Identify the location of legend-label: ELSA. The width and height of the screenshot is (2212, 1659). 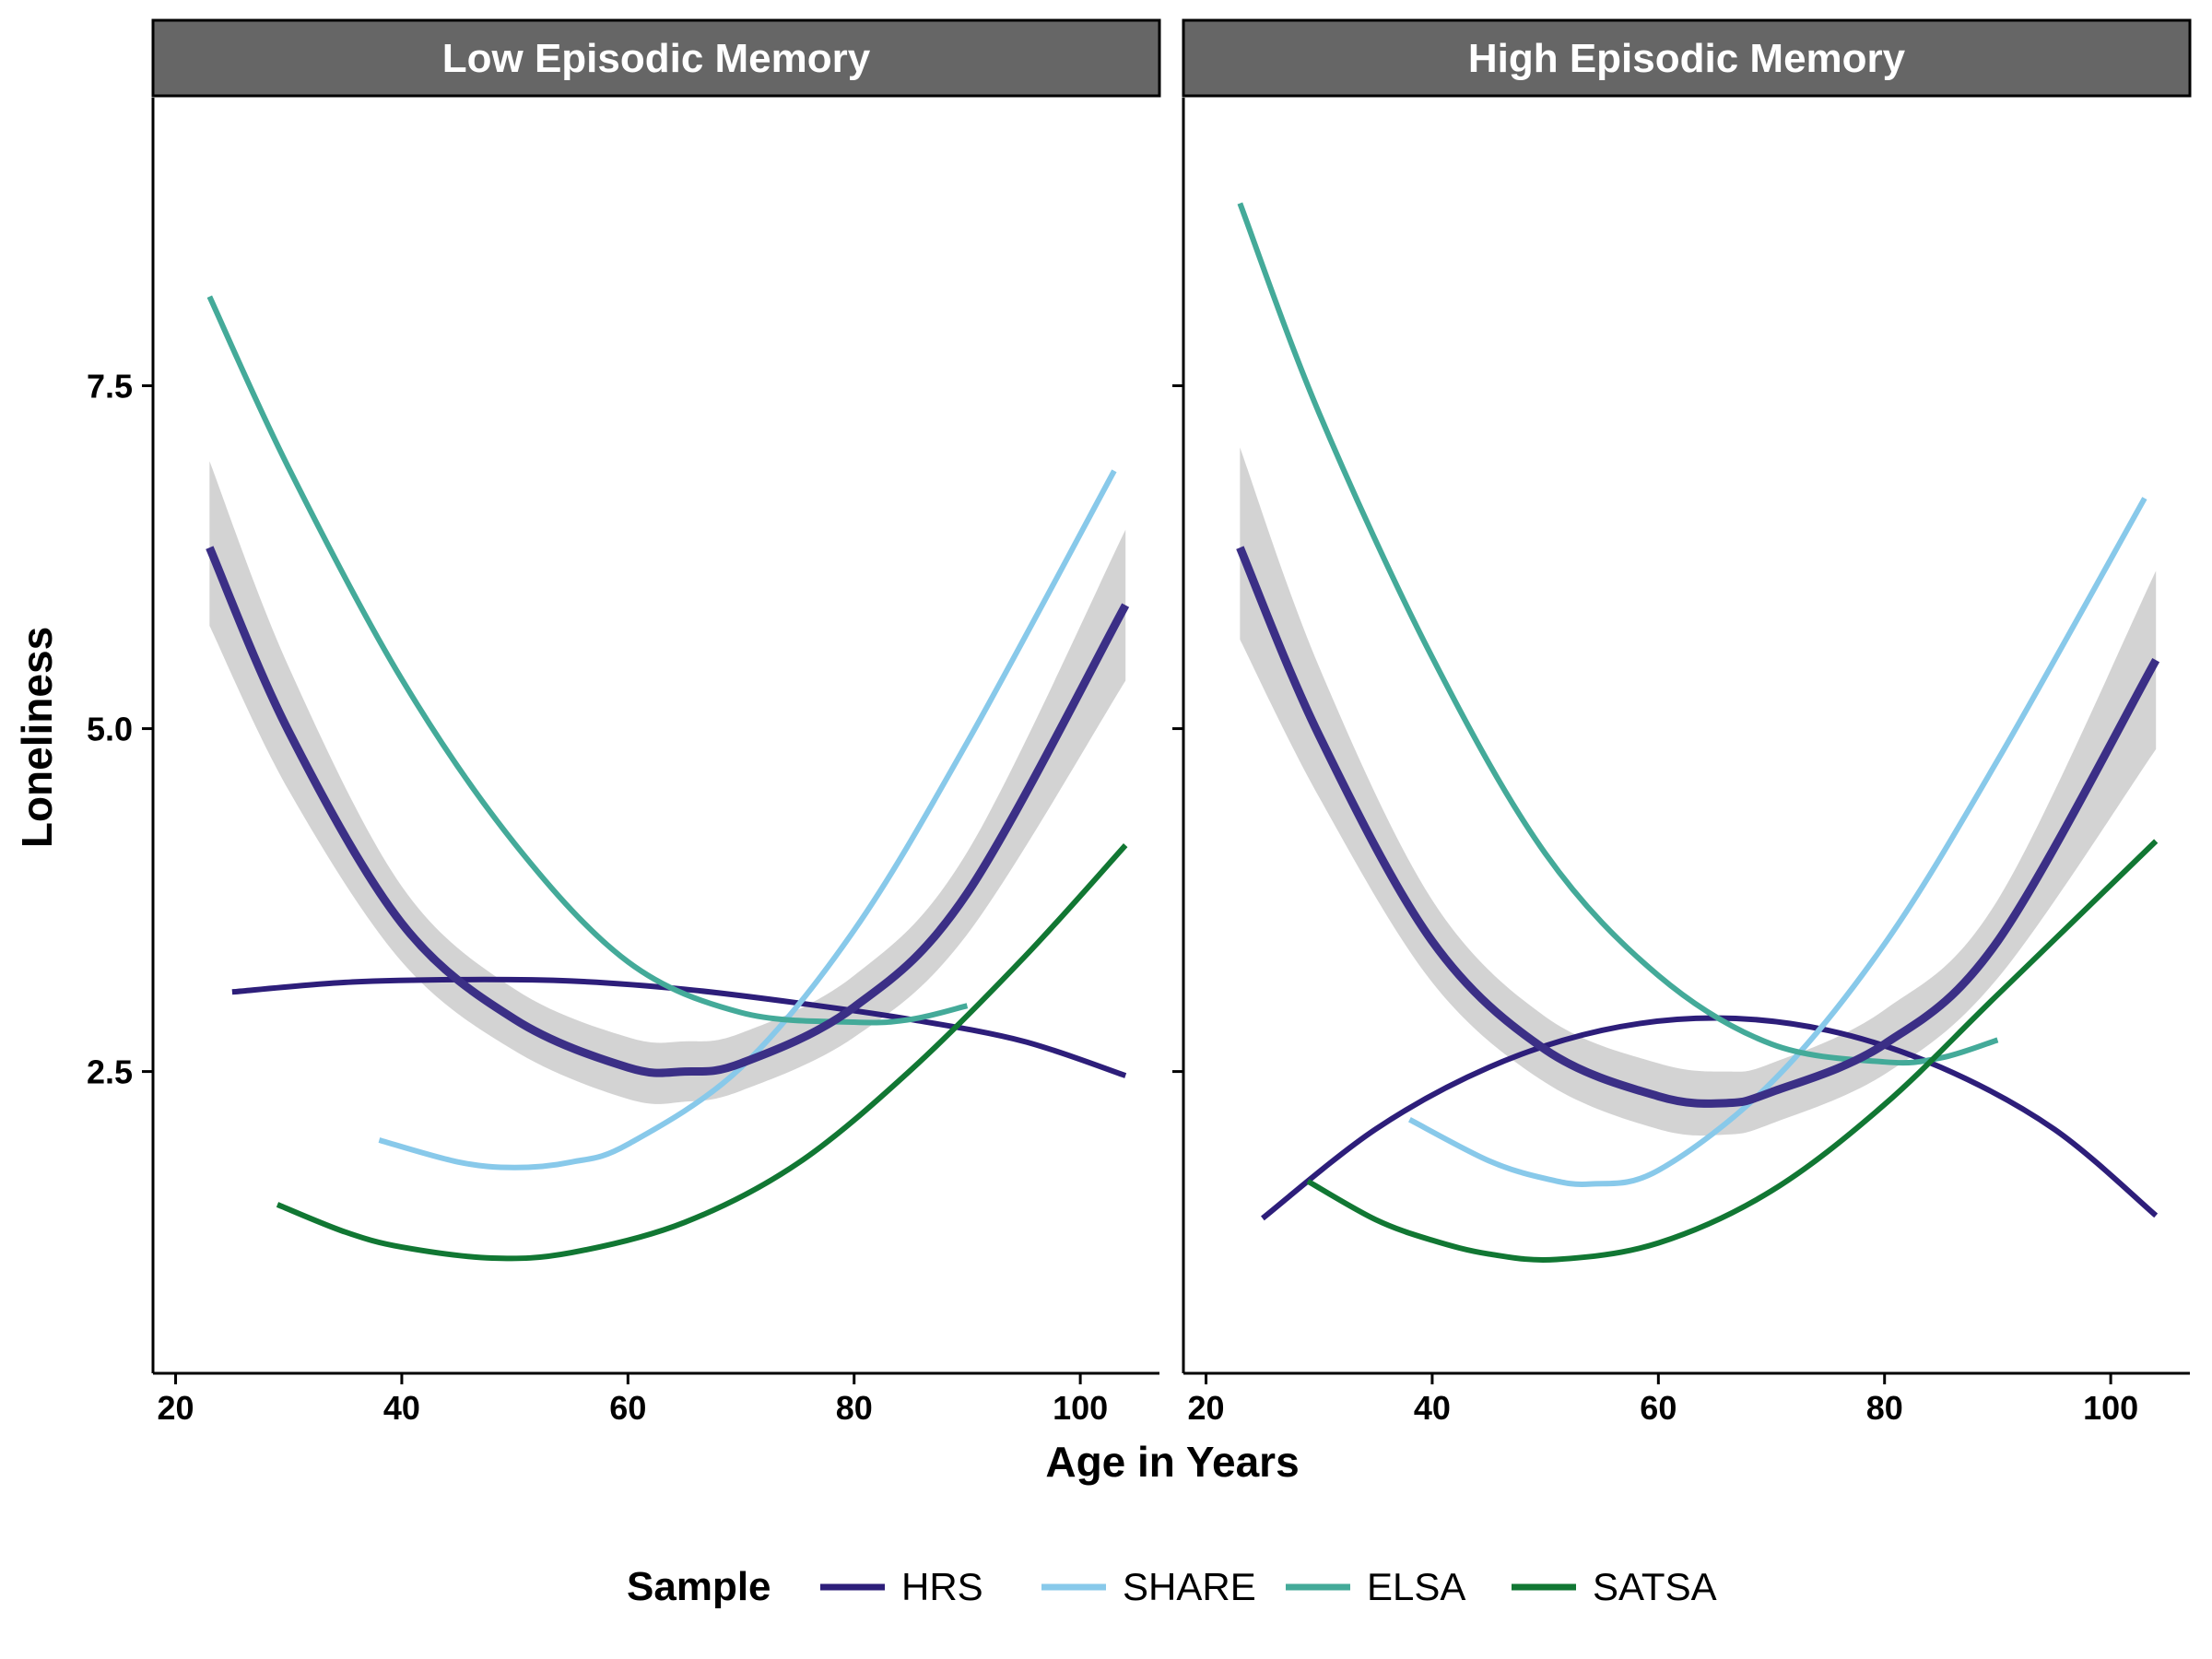
(1416, 1586).